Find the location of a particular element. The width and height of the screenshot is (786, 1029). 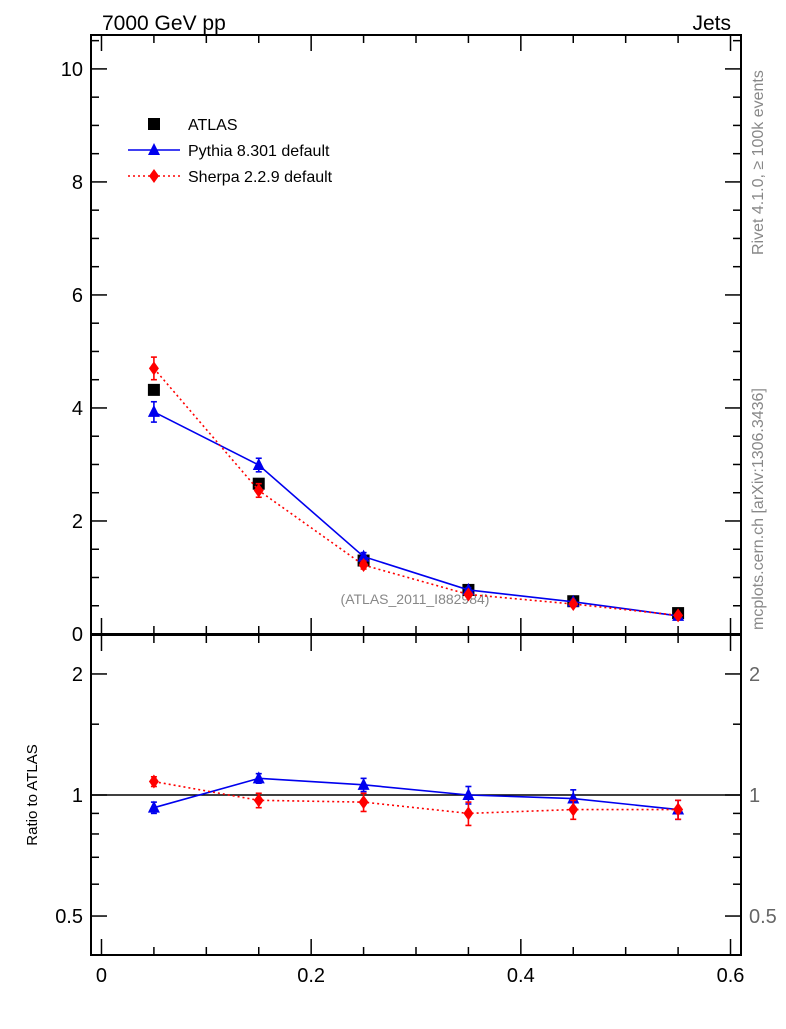

side-label-top: Rivet 4.1.0, ≥ 100k events is located at coordinates (758, 162).